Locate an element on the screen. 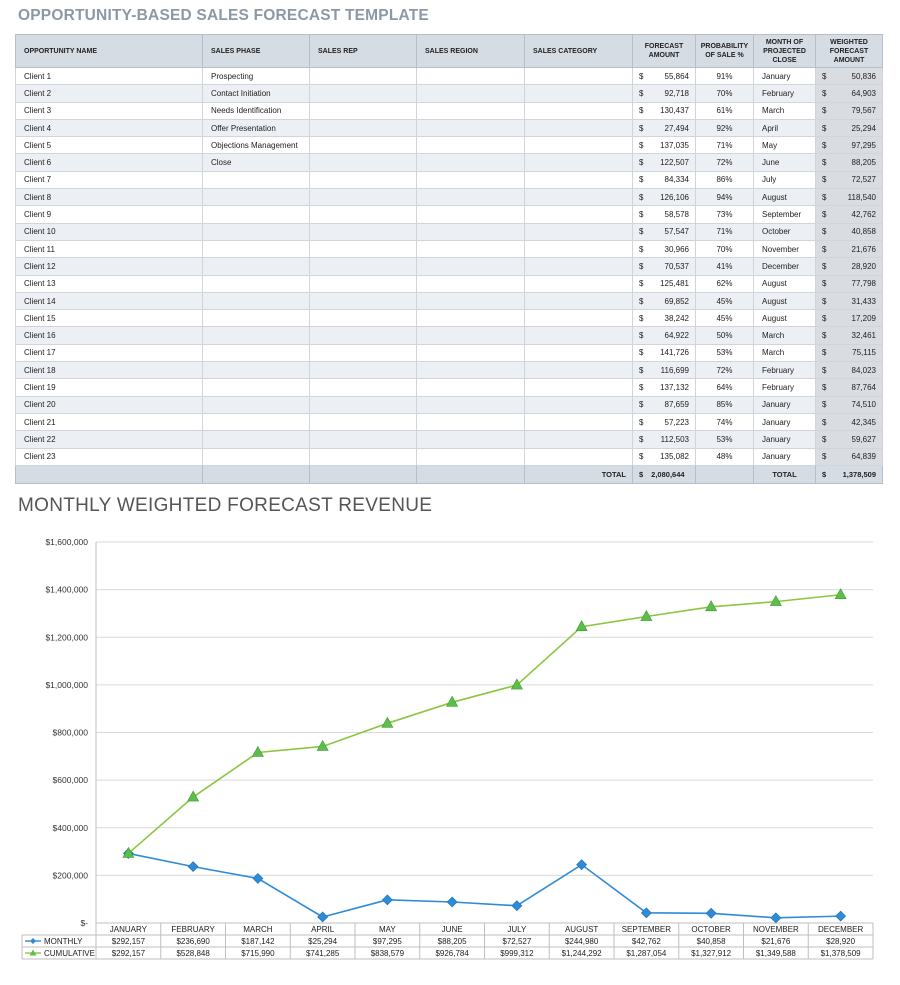 The height and width of the screenshot is (985, 900). cell-opportunity-name: Client 5 is located at coordinates (109, 145).